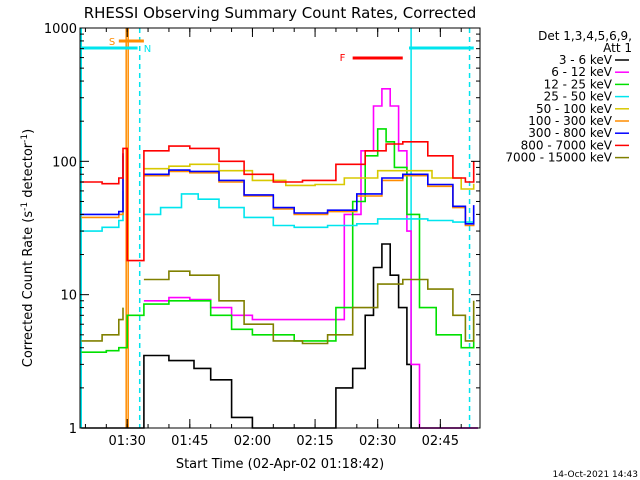 The width and height of the screenshot is (640, 480). Describe the element at coordinates (570, 133) in the screenshot. I see `legend-label: 300 - 800 keV` at that location.